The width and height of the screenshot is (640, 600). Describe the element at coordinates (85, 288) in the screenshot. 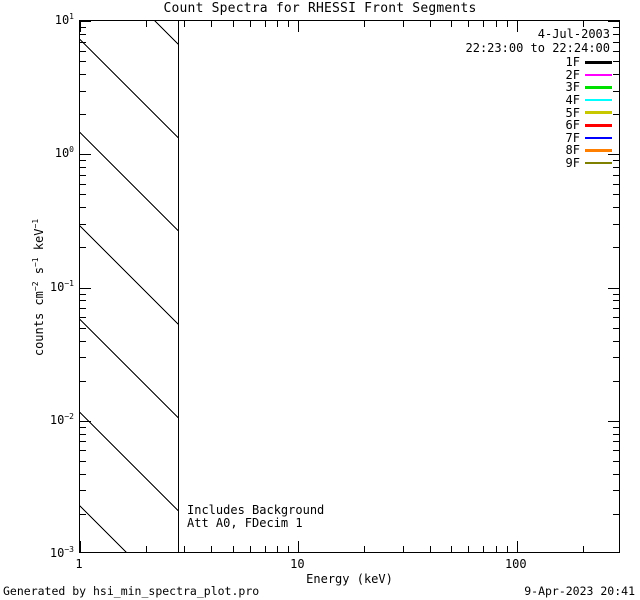

I see `y-major-tick` at that location.